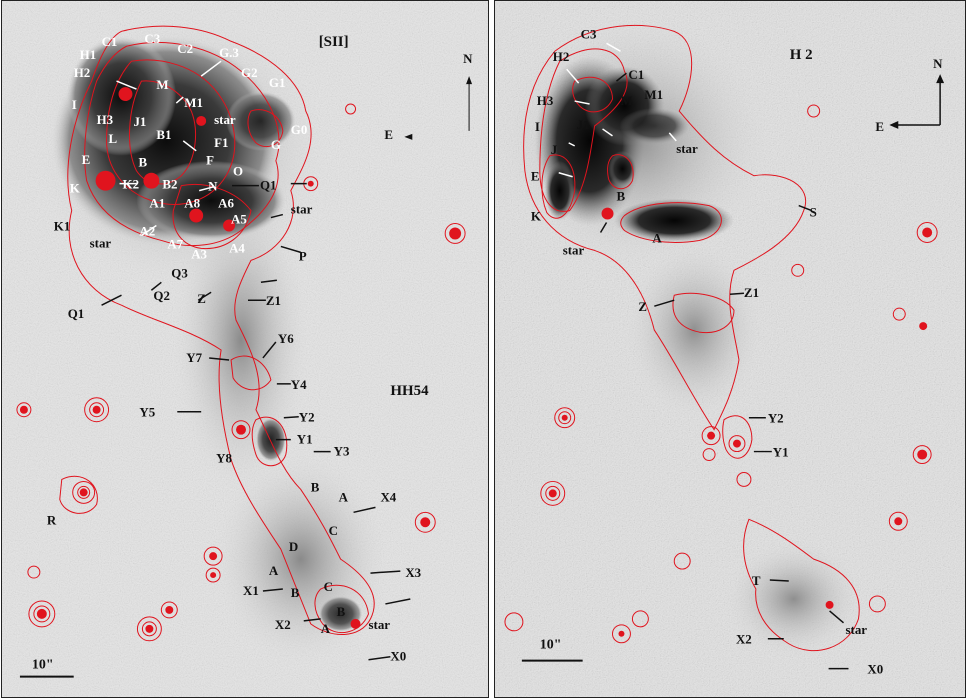  Describe the element at coordinates (88, 54) in the screenshot. I see `knot-label-h1: H1` at that location.